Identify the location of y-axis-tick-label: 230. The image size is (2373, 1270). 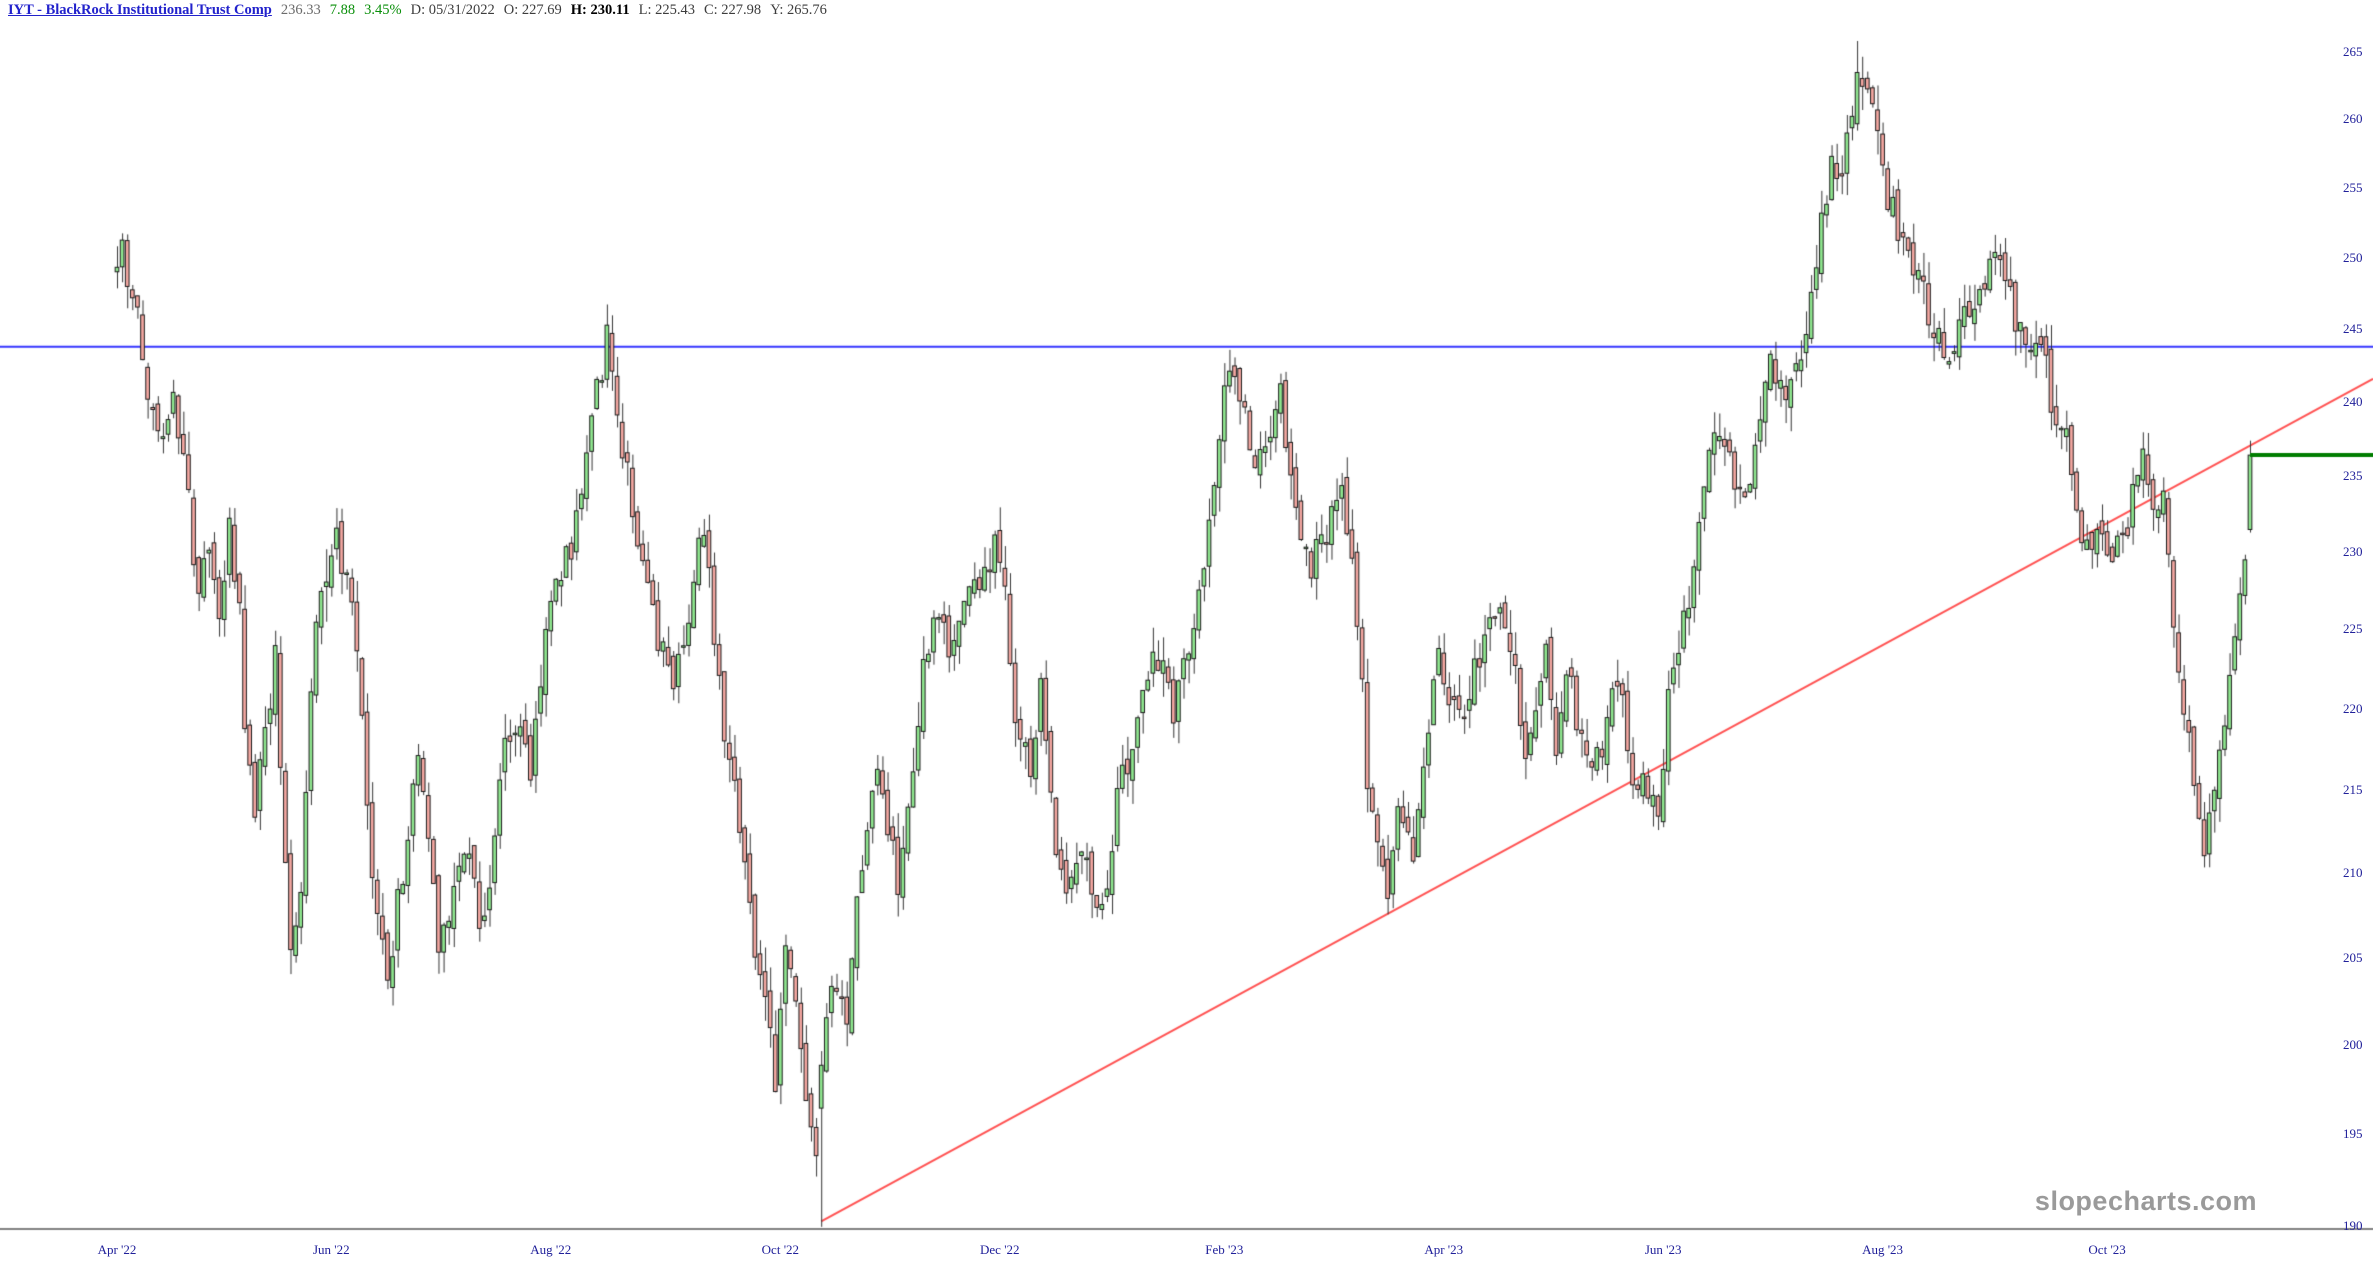
(2353, 551).